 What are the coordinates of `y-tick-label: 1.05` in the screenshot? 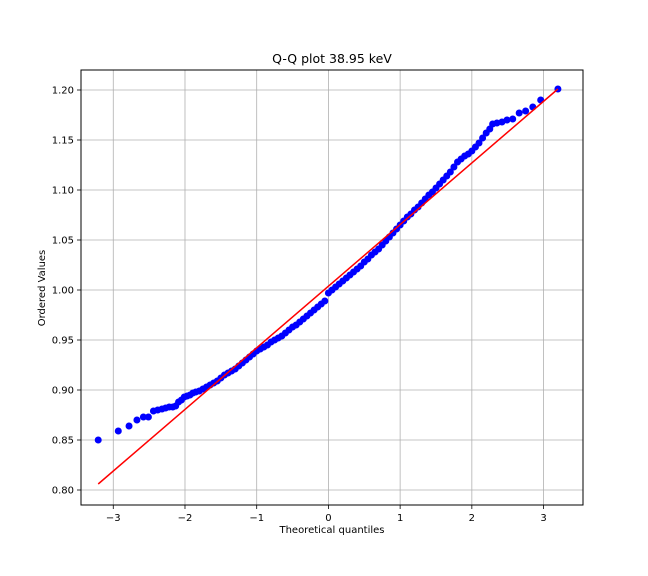 It's located at (63, 241).